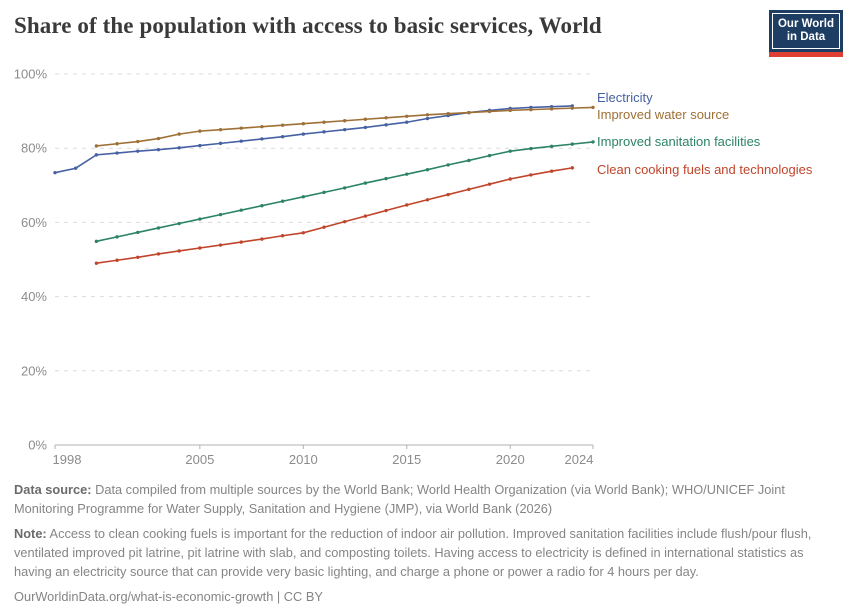 This screenshot has height=614, width=850. I want to click on series-clean-cooking-fuels, so click(334, 215).